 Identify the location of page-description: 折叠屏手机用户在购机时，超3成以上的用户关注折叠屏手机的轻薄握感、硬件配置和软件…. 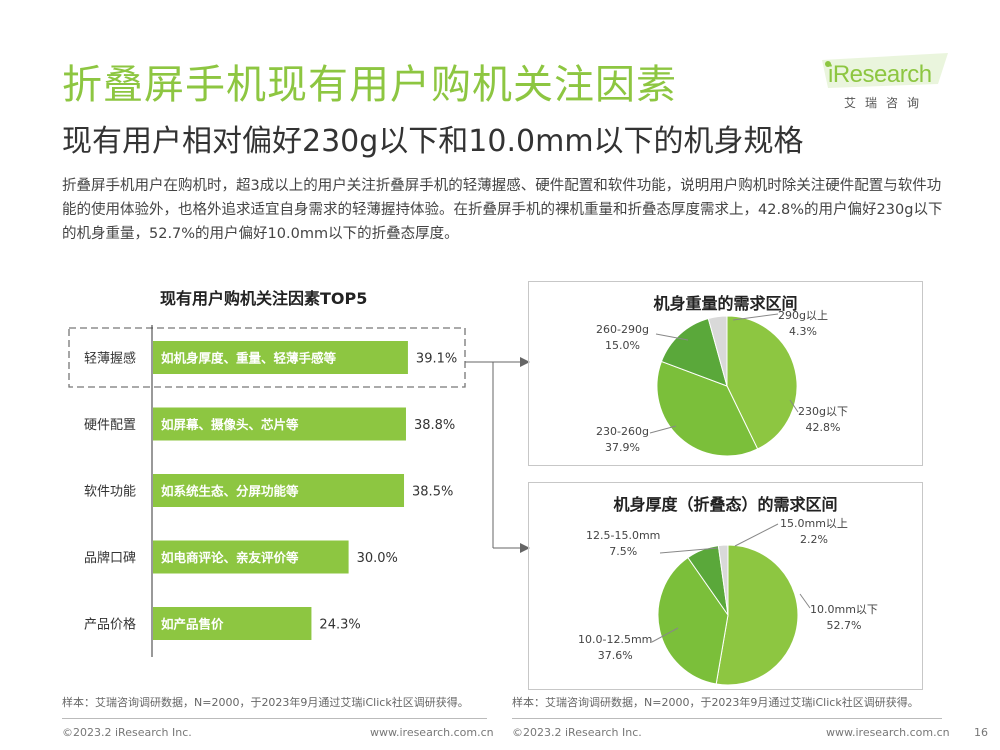
(502, 210).